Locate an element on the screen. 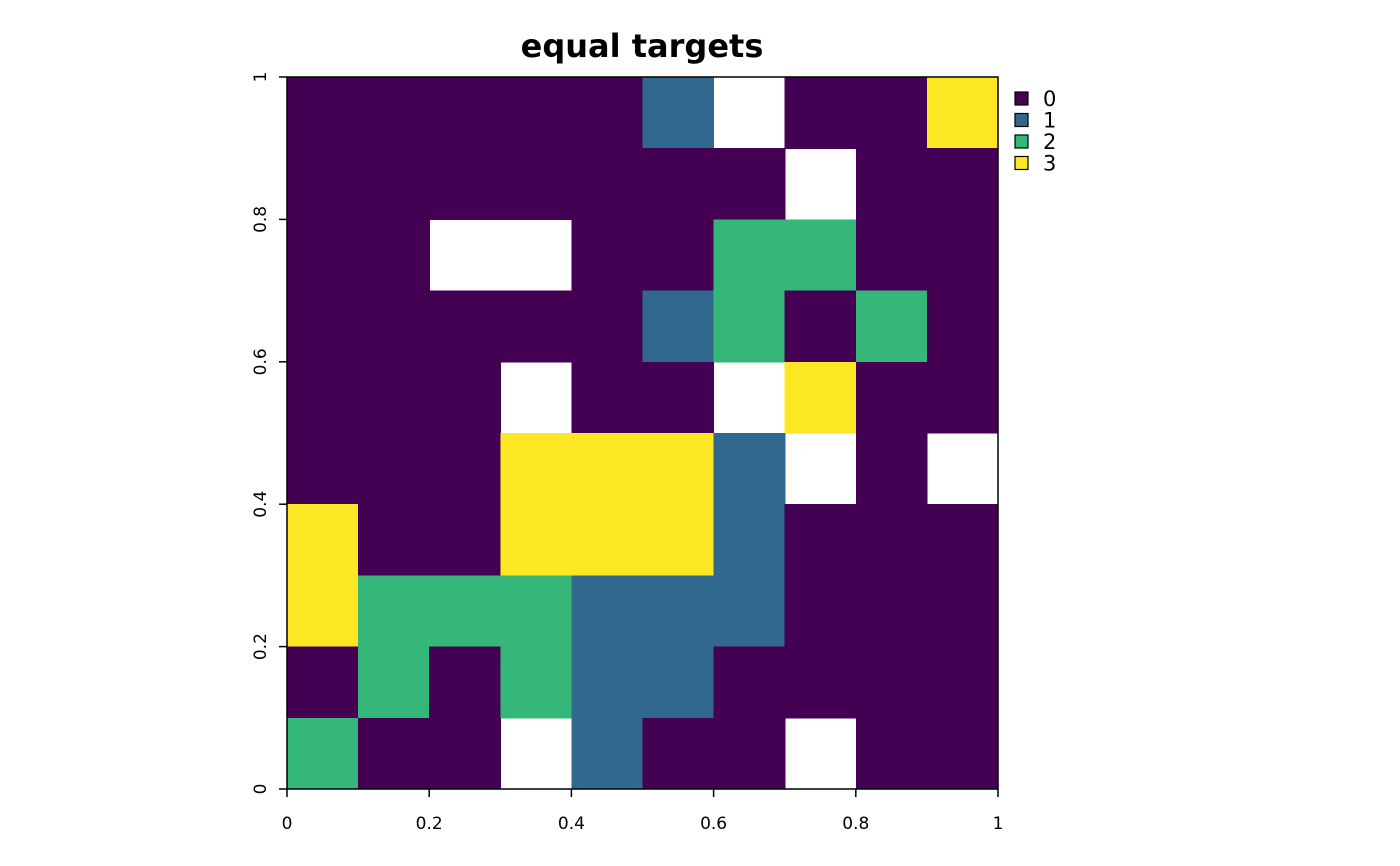  y-tick-label: 0.2 is located at coordinates (261, 646).